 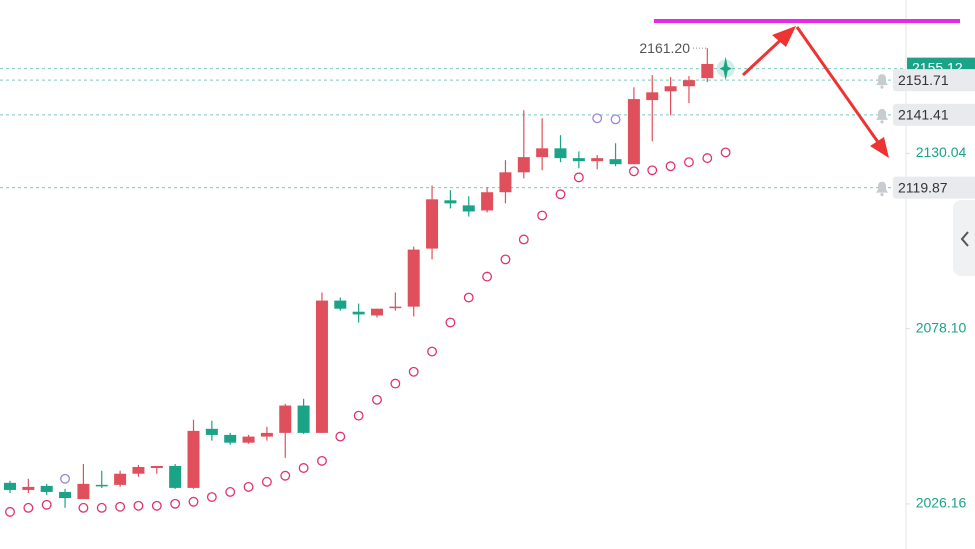 I want to click on y-tick-label: 2078.10, so click(x=941, y=327).